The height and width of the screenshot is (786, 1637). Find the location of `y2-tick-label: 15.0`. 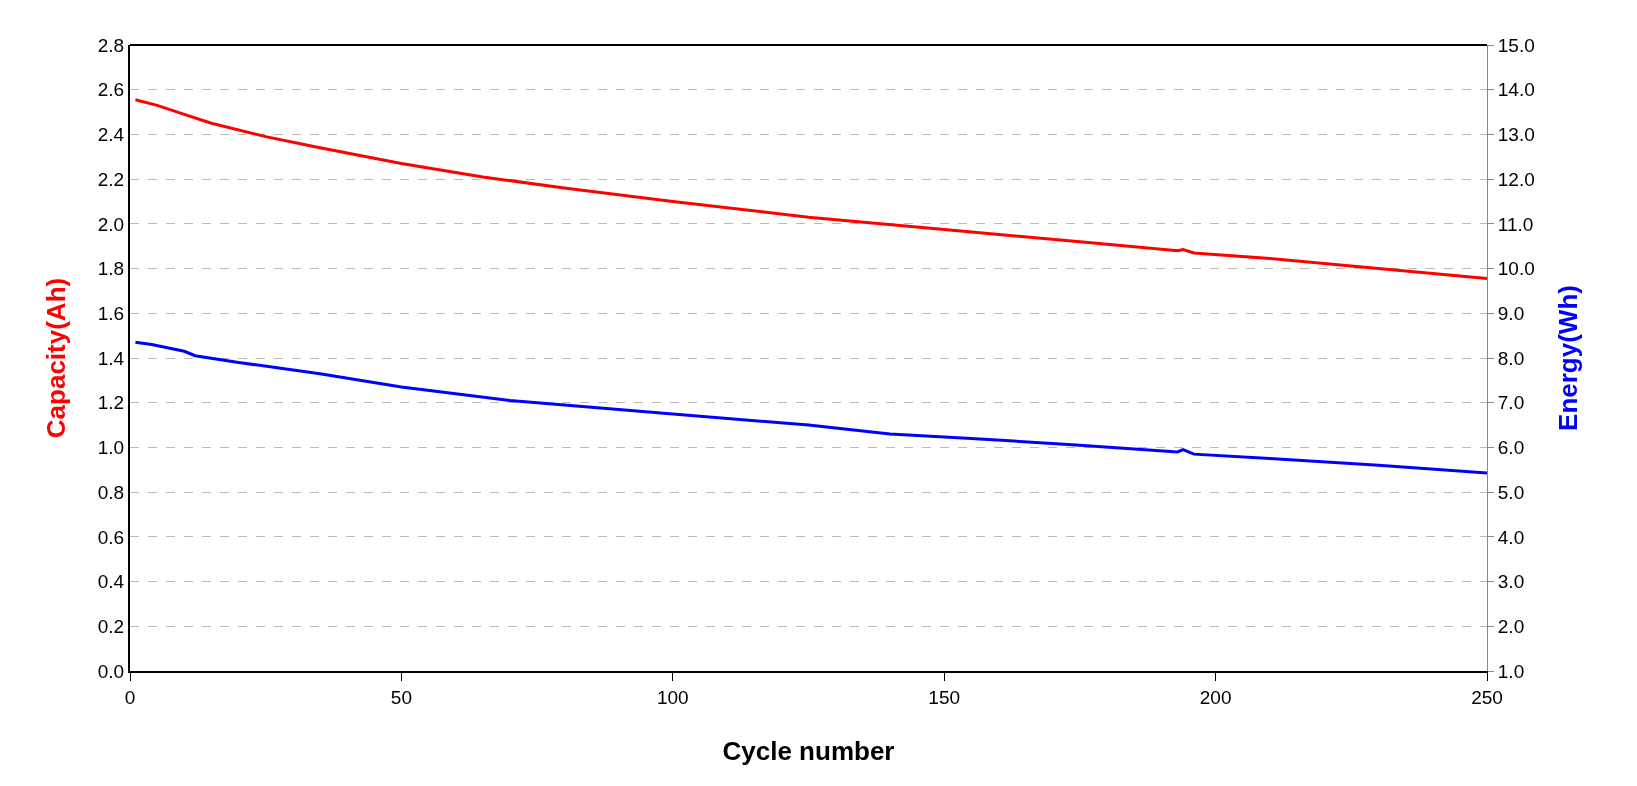

y2-tick-label: 15.0 is located at coordinates (1516, 45).